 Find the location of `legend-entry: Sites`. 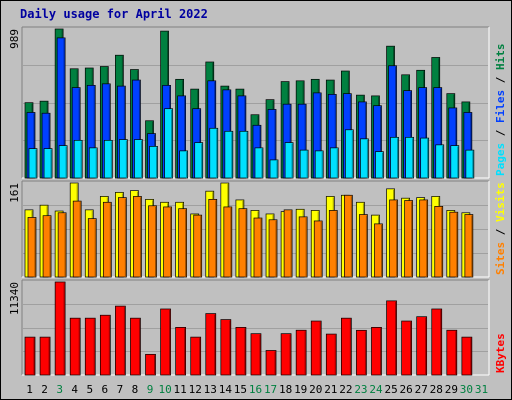

legend-entry: Sites is located at coordinates (500, 258).